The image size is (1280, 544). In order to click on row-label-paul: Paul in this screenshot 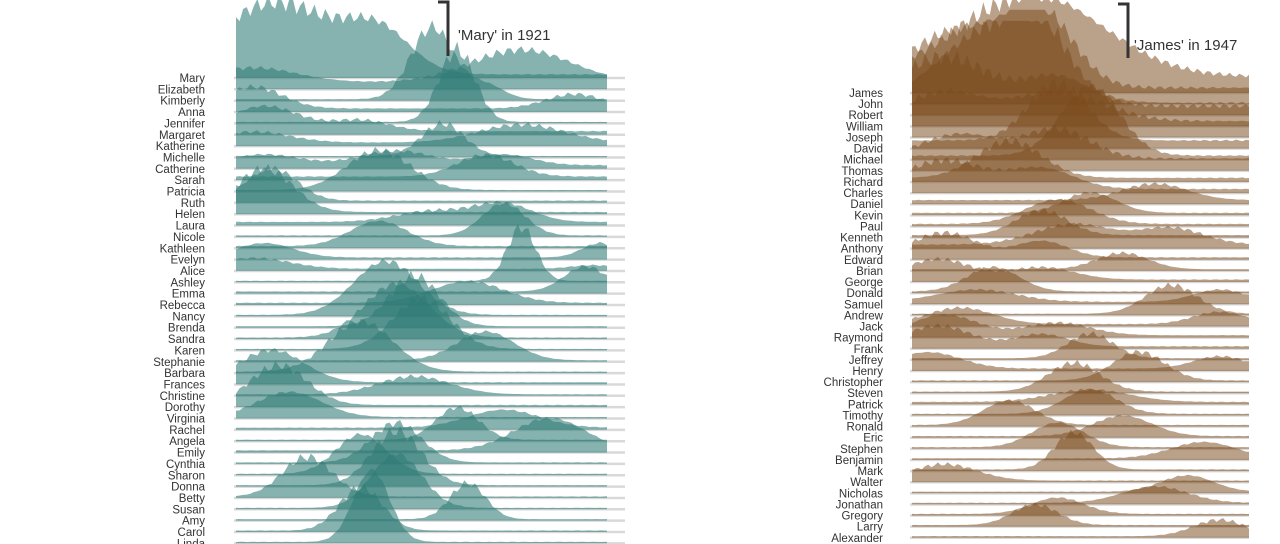, I will do `click(871, 227)`.